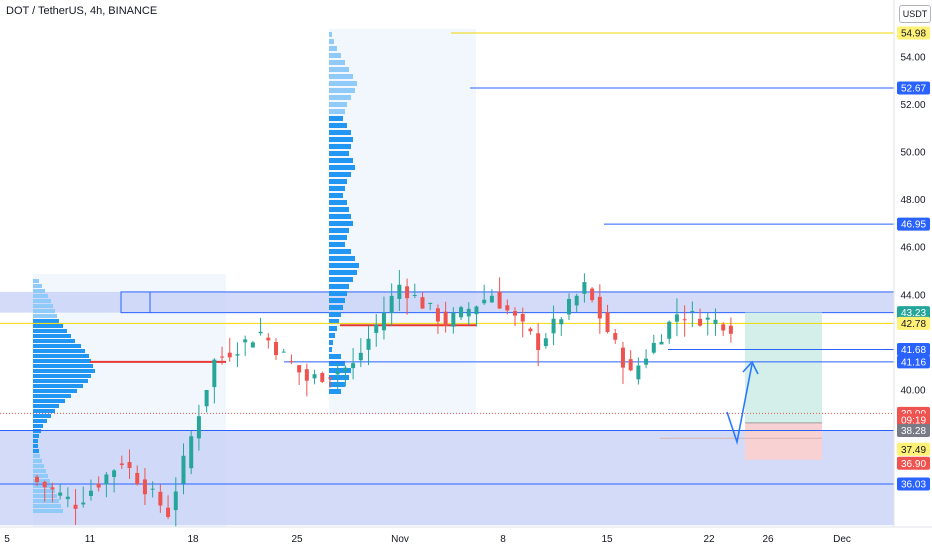 This screenshot has height=550, width=932. Describe the element at coordinates (912, 153) in the screenshot. I see `price-tick-label: 50.00` at that location.